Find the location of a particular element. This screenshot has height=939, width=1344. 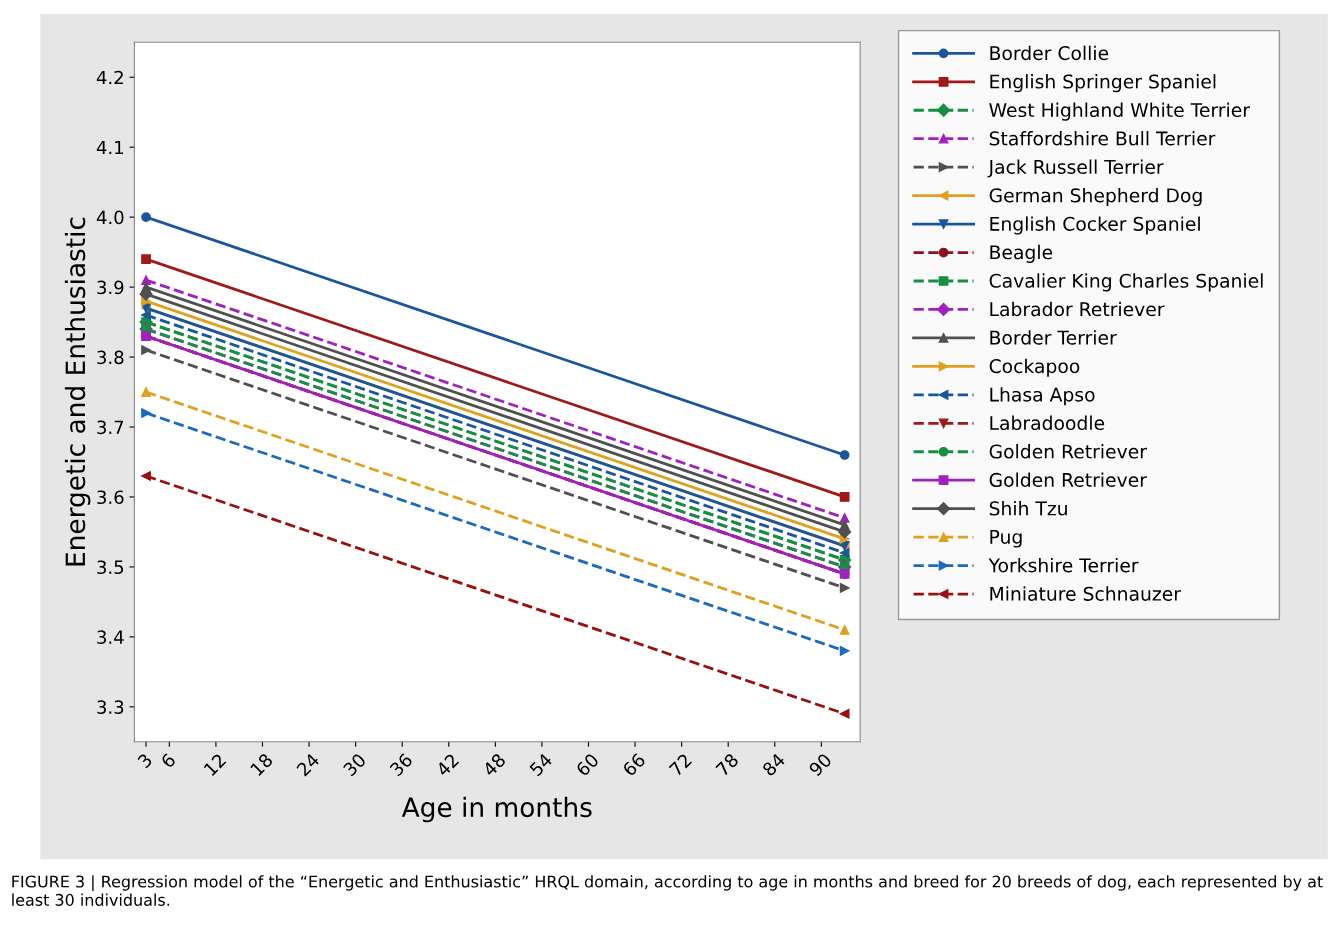

y-tick-label: 3.7 is located at coordinates (110, 427).